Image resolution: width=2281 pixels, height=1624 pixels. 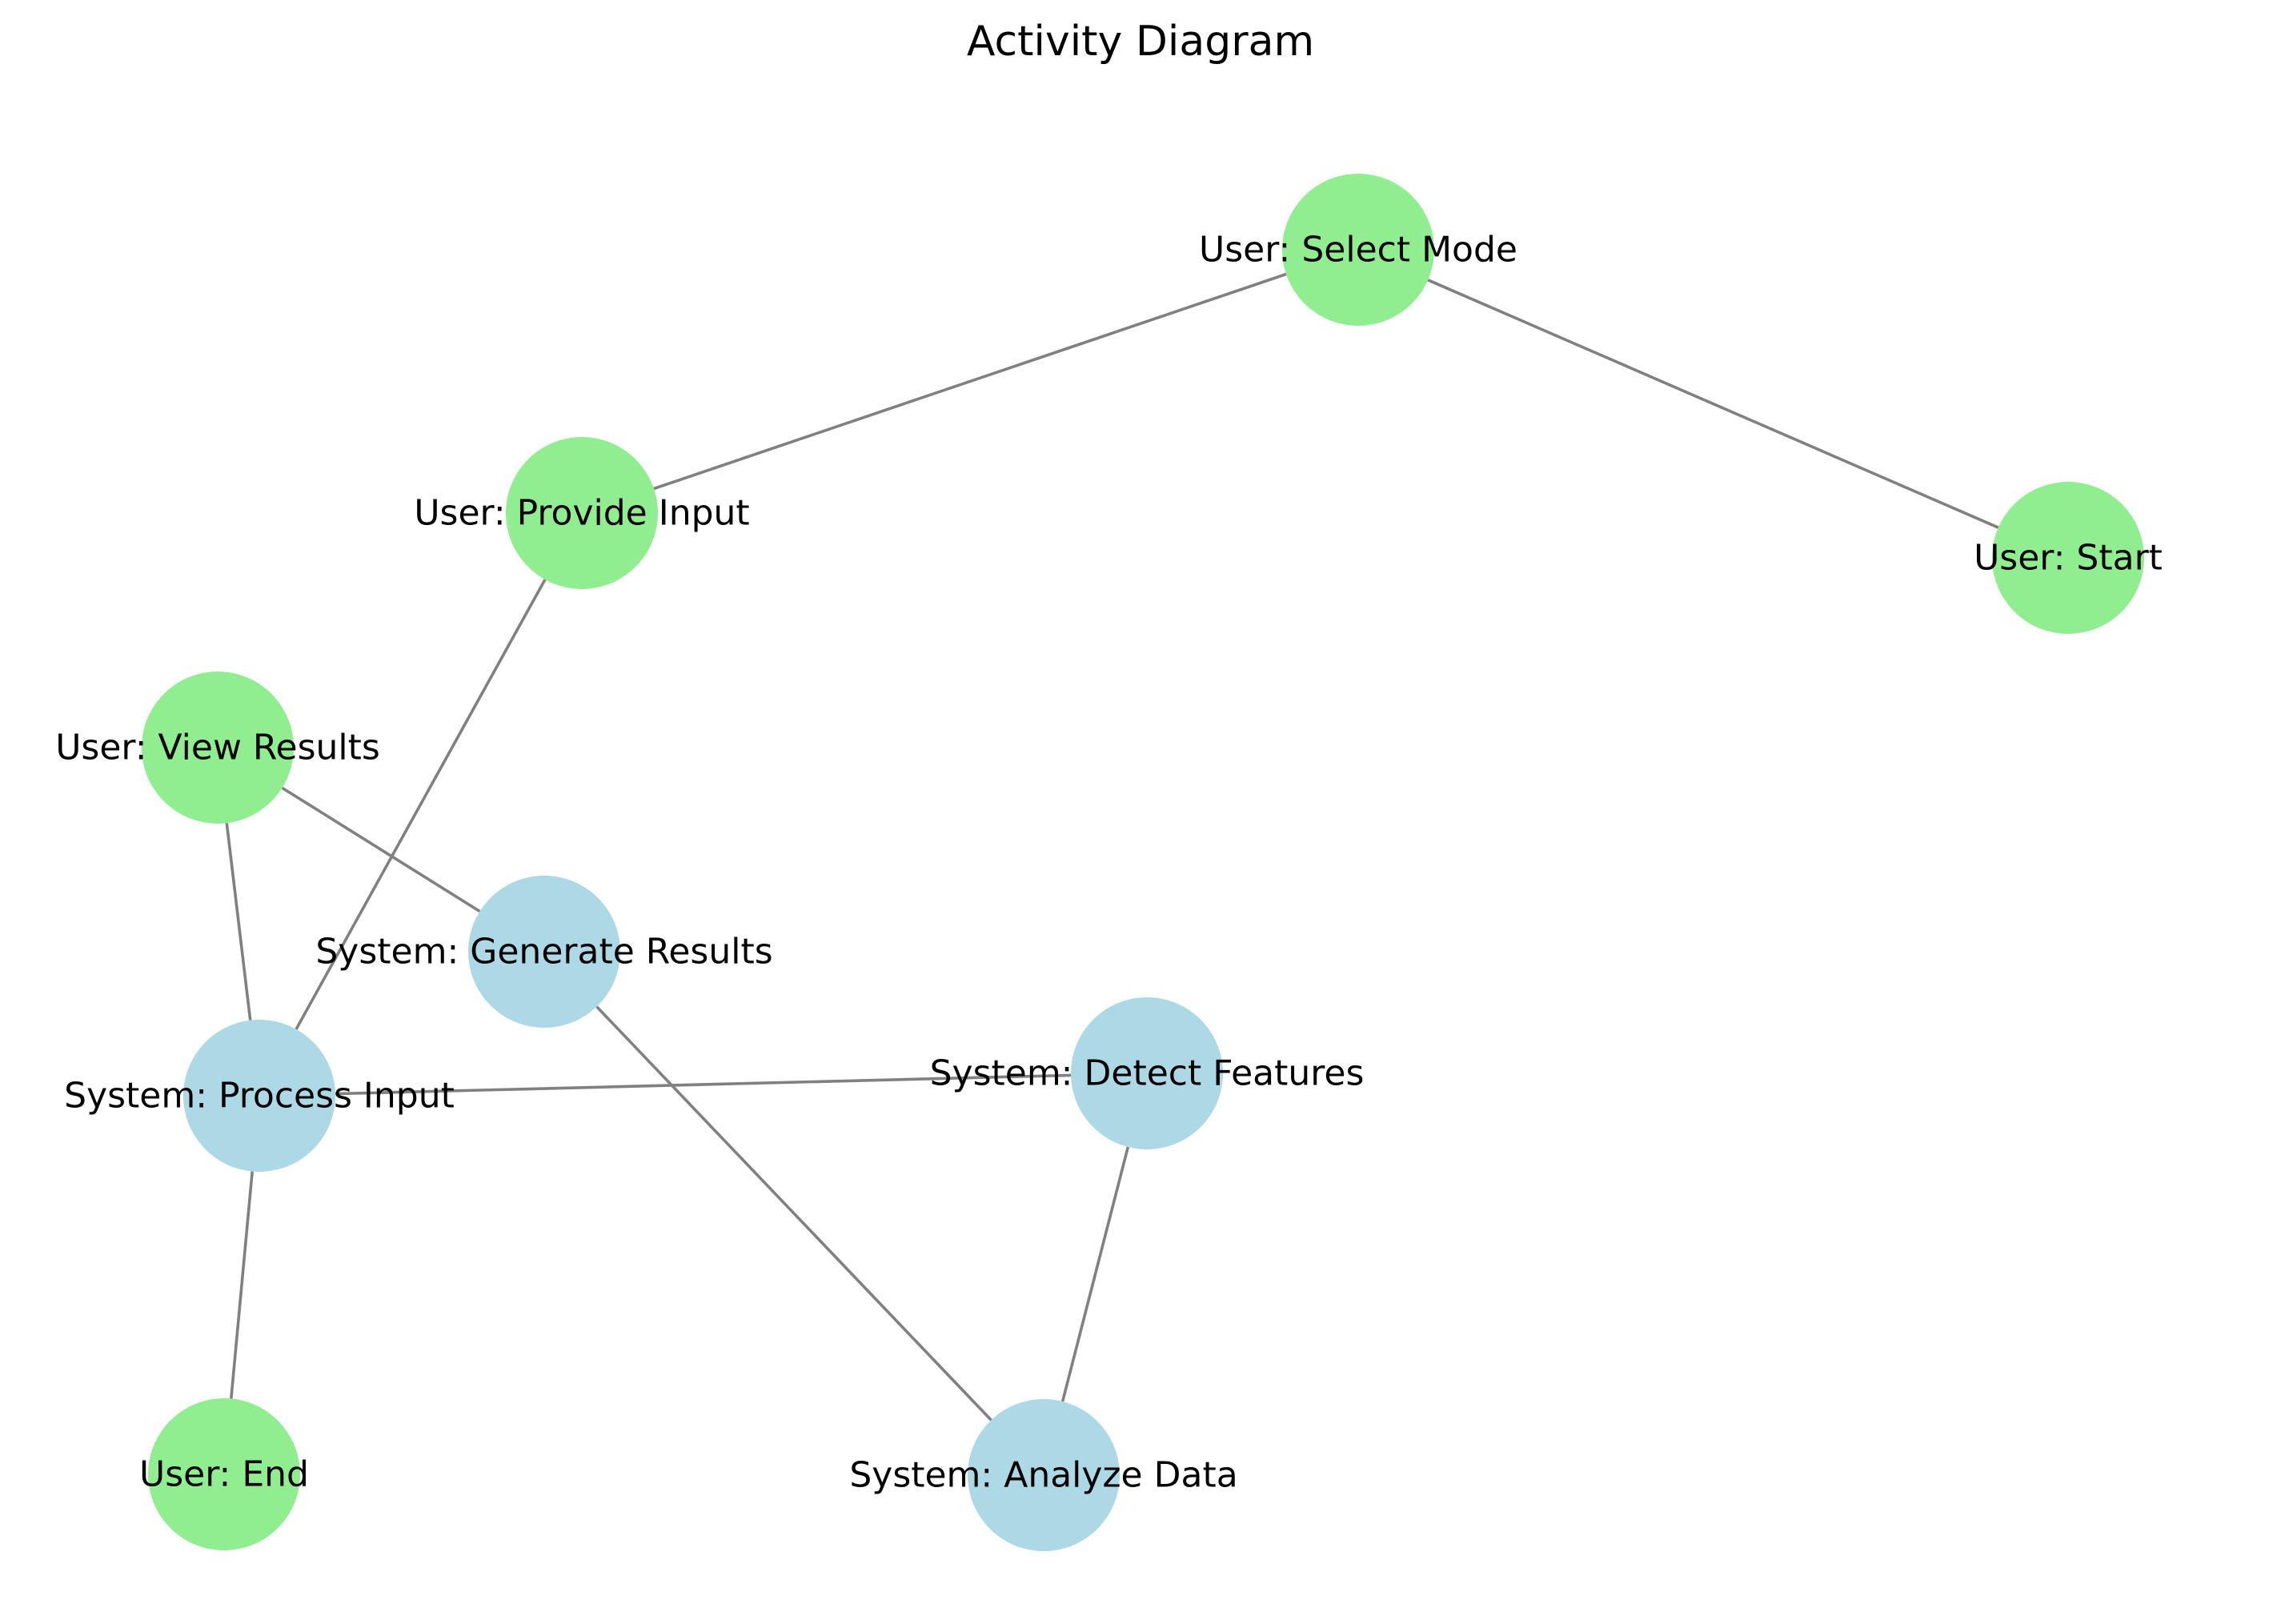 I want to click on node-process-input: System: Process Input, so click(x=259, y=1096).